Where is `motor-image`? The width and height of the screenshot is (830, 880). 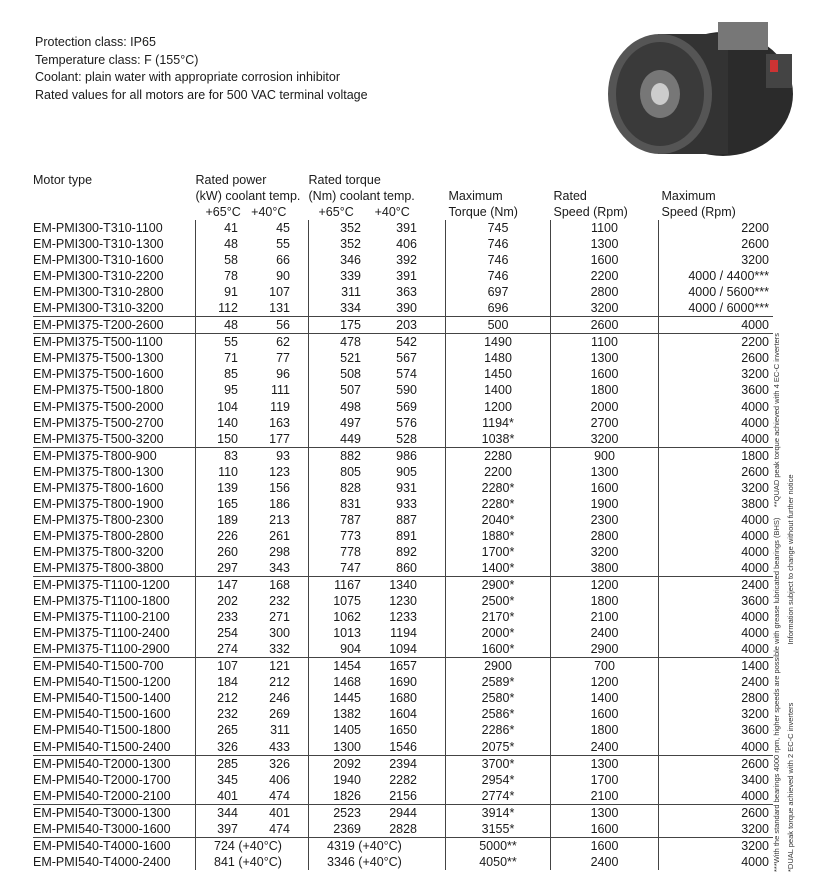 motor-image is located at coordinates (700, 89).